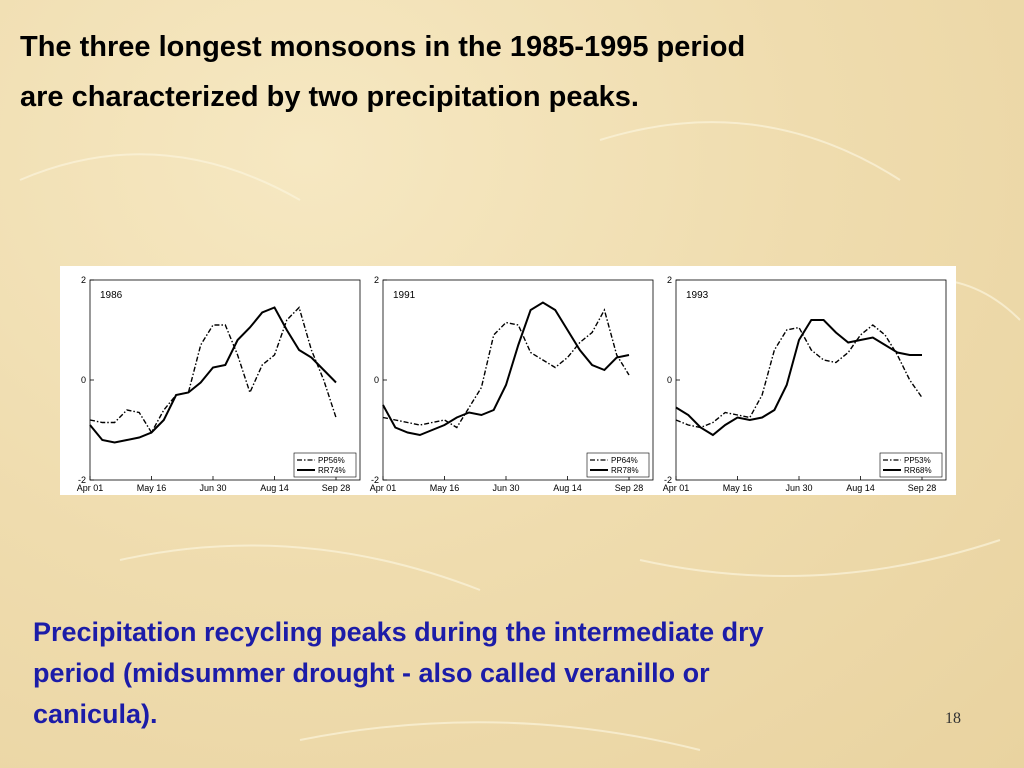  Describe the element at coordinates (918, 470) in the screenshot. I see `legend-label: RR68%` at that location.